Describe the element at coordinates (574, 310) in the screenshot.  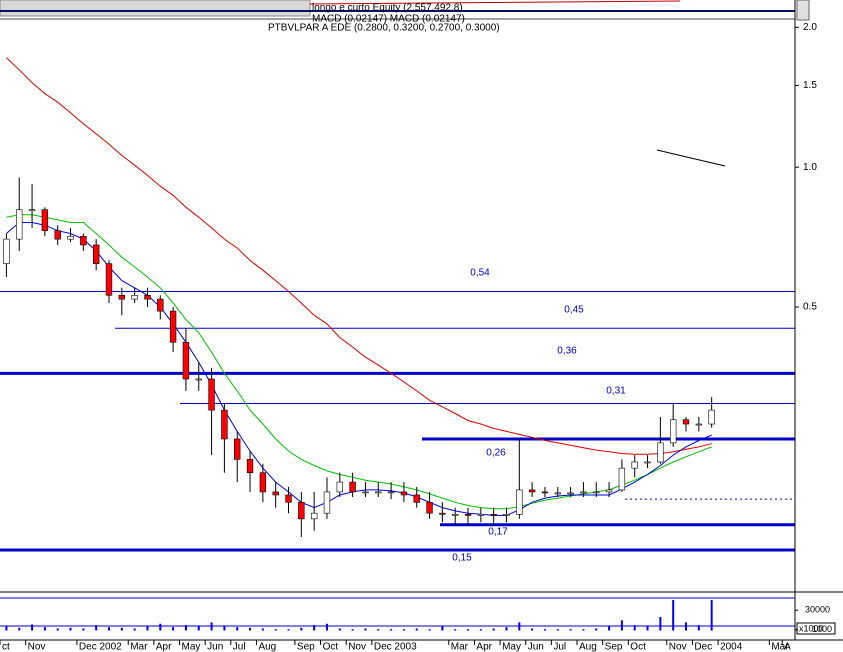
I see `level-label: 0,45` at that location.